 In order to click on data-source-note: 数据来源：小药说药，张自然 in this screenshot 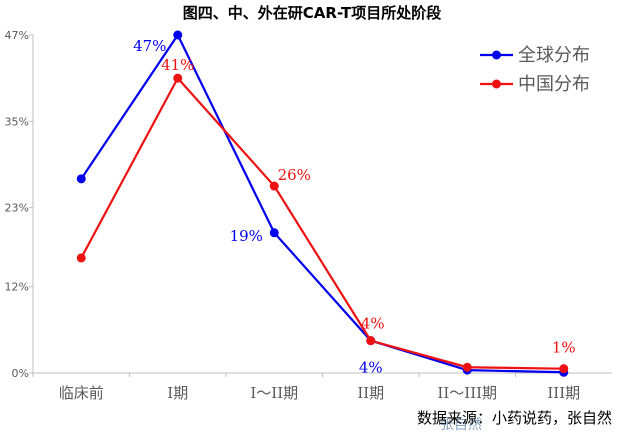, I will do `click(514, 418)`.